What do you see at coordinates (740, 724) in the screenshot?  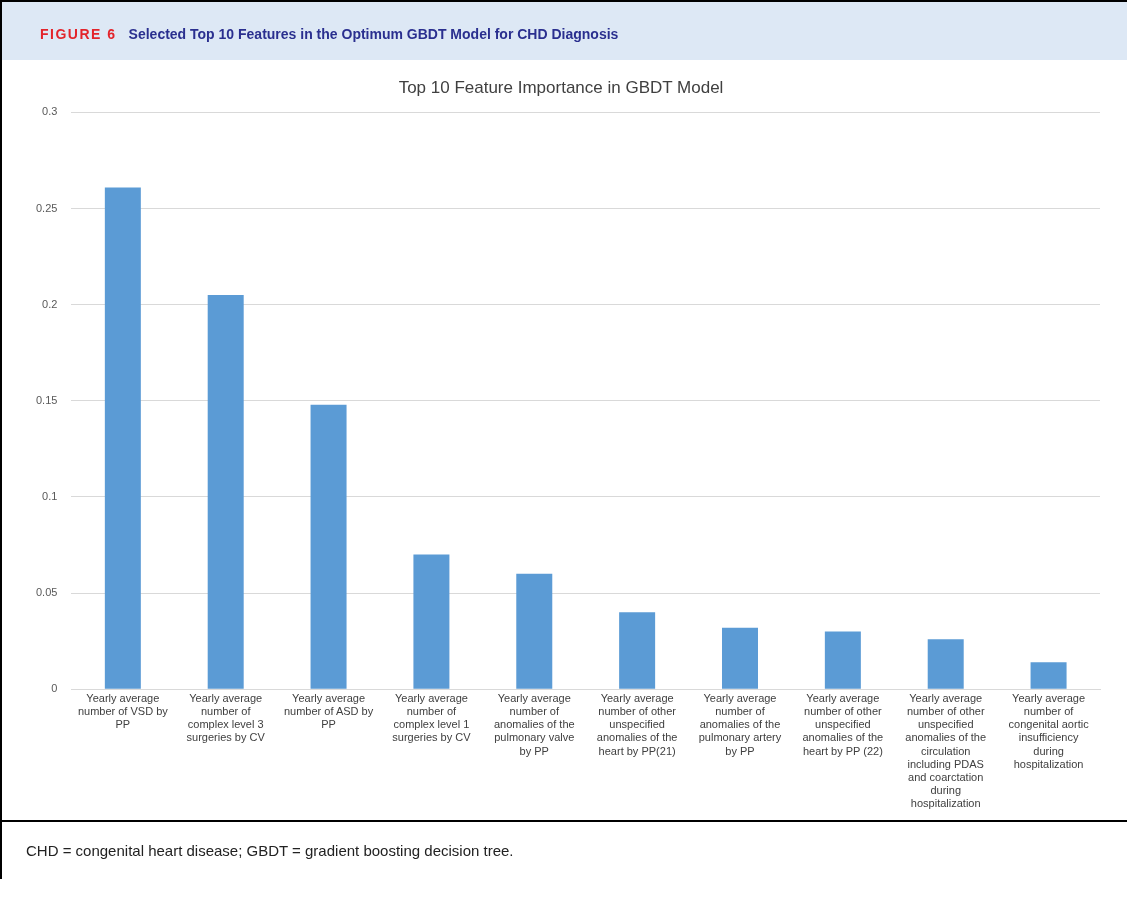 I see `x-tick-label: Yearly average number of anomalies of the pulmonary artery by PP` at bounding box center [740, 724].